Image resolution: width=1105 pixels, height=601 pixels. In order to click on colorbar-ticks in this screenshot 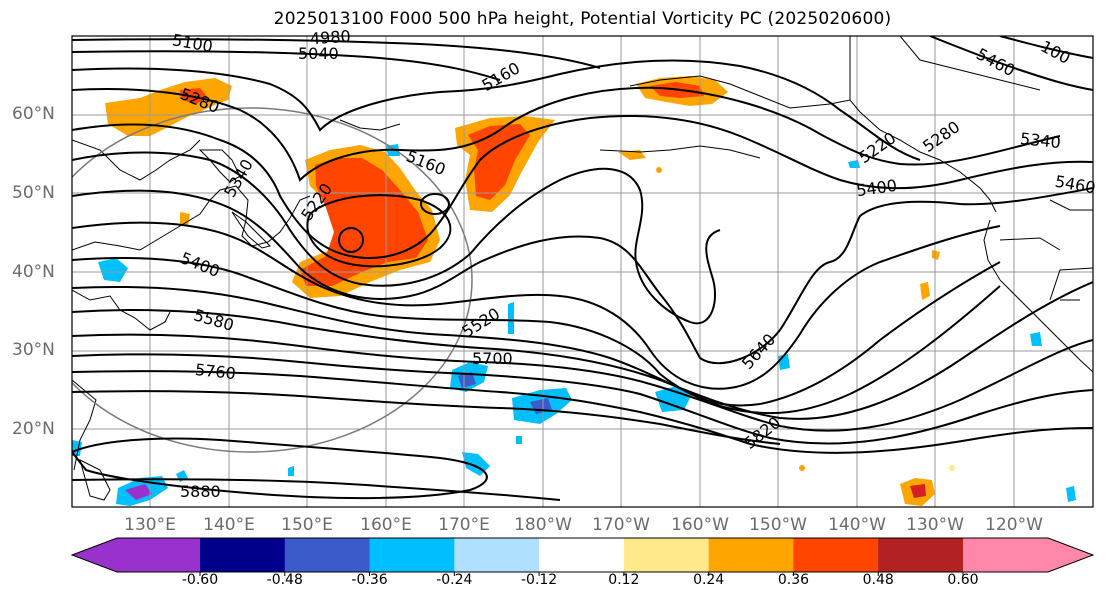, I will do `click(581, 574)`.